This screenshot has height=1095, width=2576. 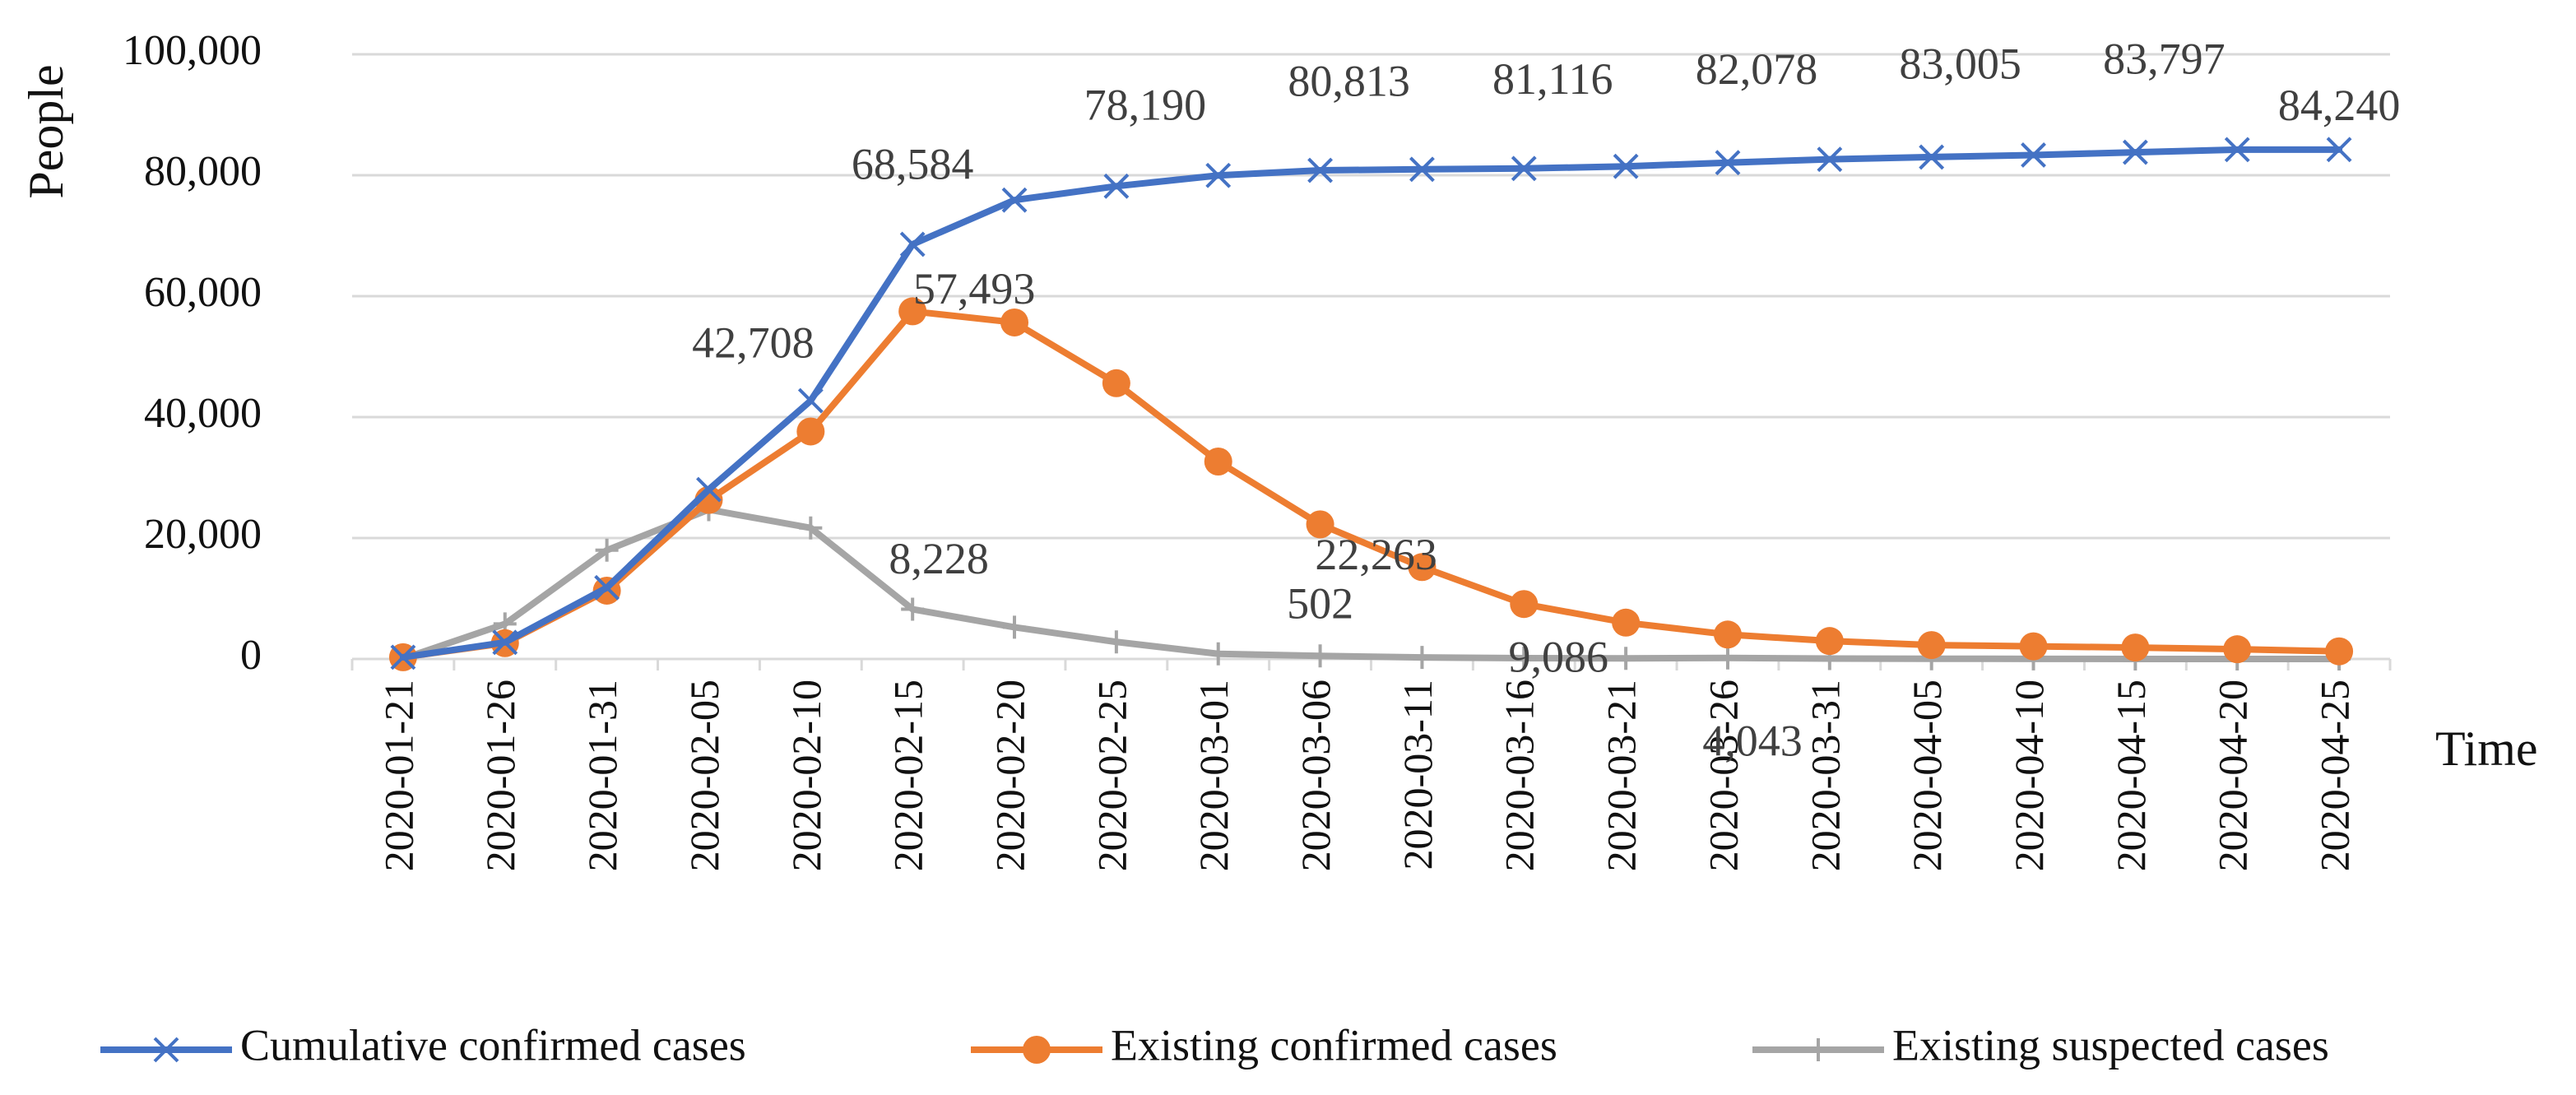 I want to click on data-label: 68,584, so click(x=913, y=163).